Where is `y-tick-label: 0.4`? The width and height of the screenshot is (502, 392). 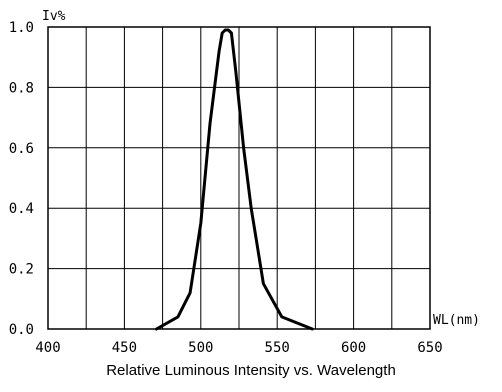
y-tick-label: 0.4 is located at coordinates (21, 209).